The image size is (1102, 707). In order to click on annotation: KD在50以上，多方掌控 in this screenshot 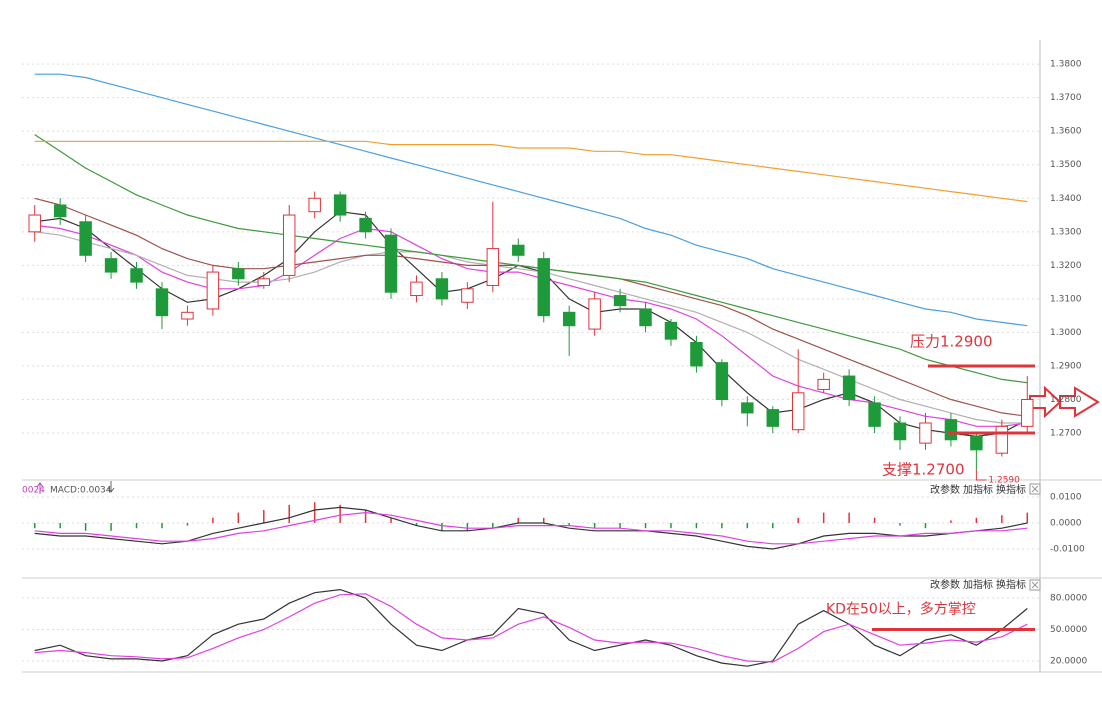, I will do `click(901, 608)`.